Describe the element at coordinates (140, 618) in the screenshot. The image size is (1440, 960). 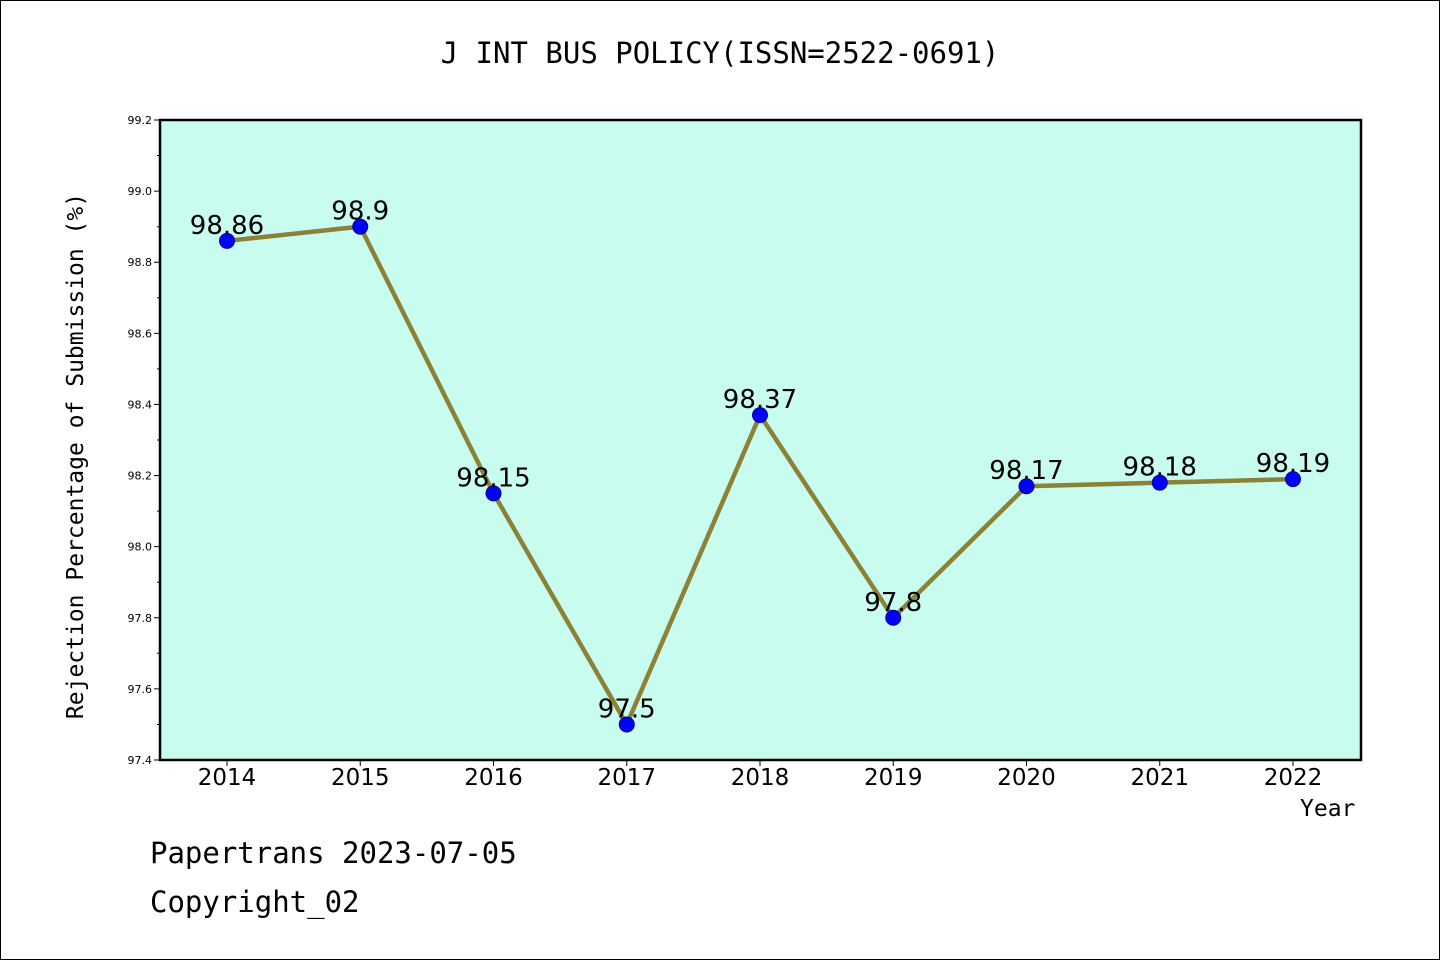
I see `y-tick-label: 97.8` at that location.